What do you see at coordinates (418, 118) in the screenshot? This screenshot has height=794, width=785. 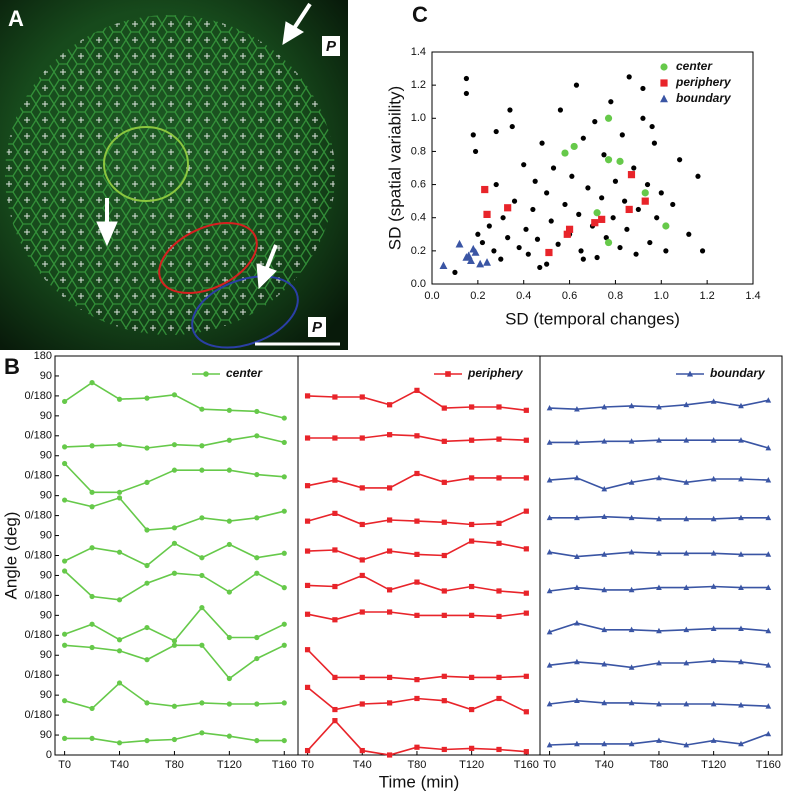 I see `y-tick-label: 1.0` at bounding box center [418, 118].